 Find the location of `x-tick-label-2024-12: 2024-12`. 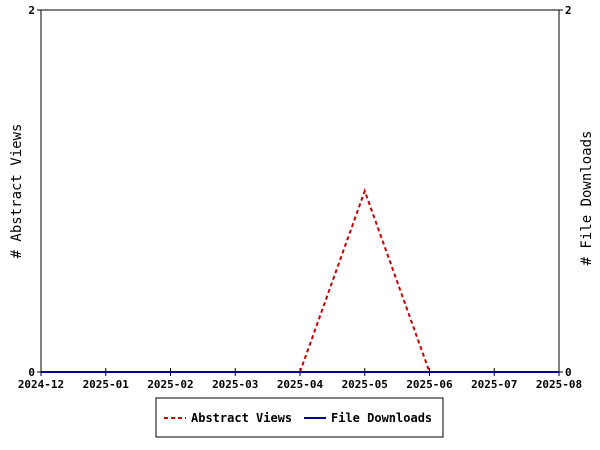

x-tick-label-2024-12: 2024-12 is located at coordinates (41, 384).